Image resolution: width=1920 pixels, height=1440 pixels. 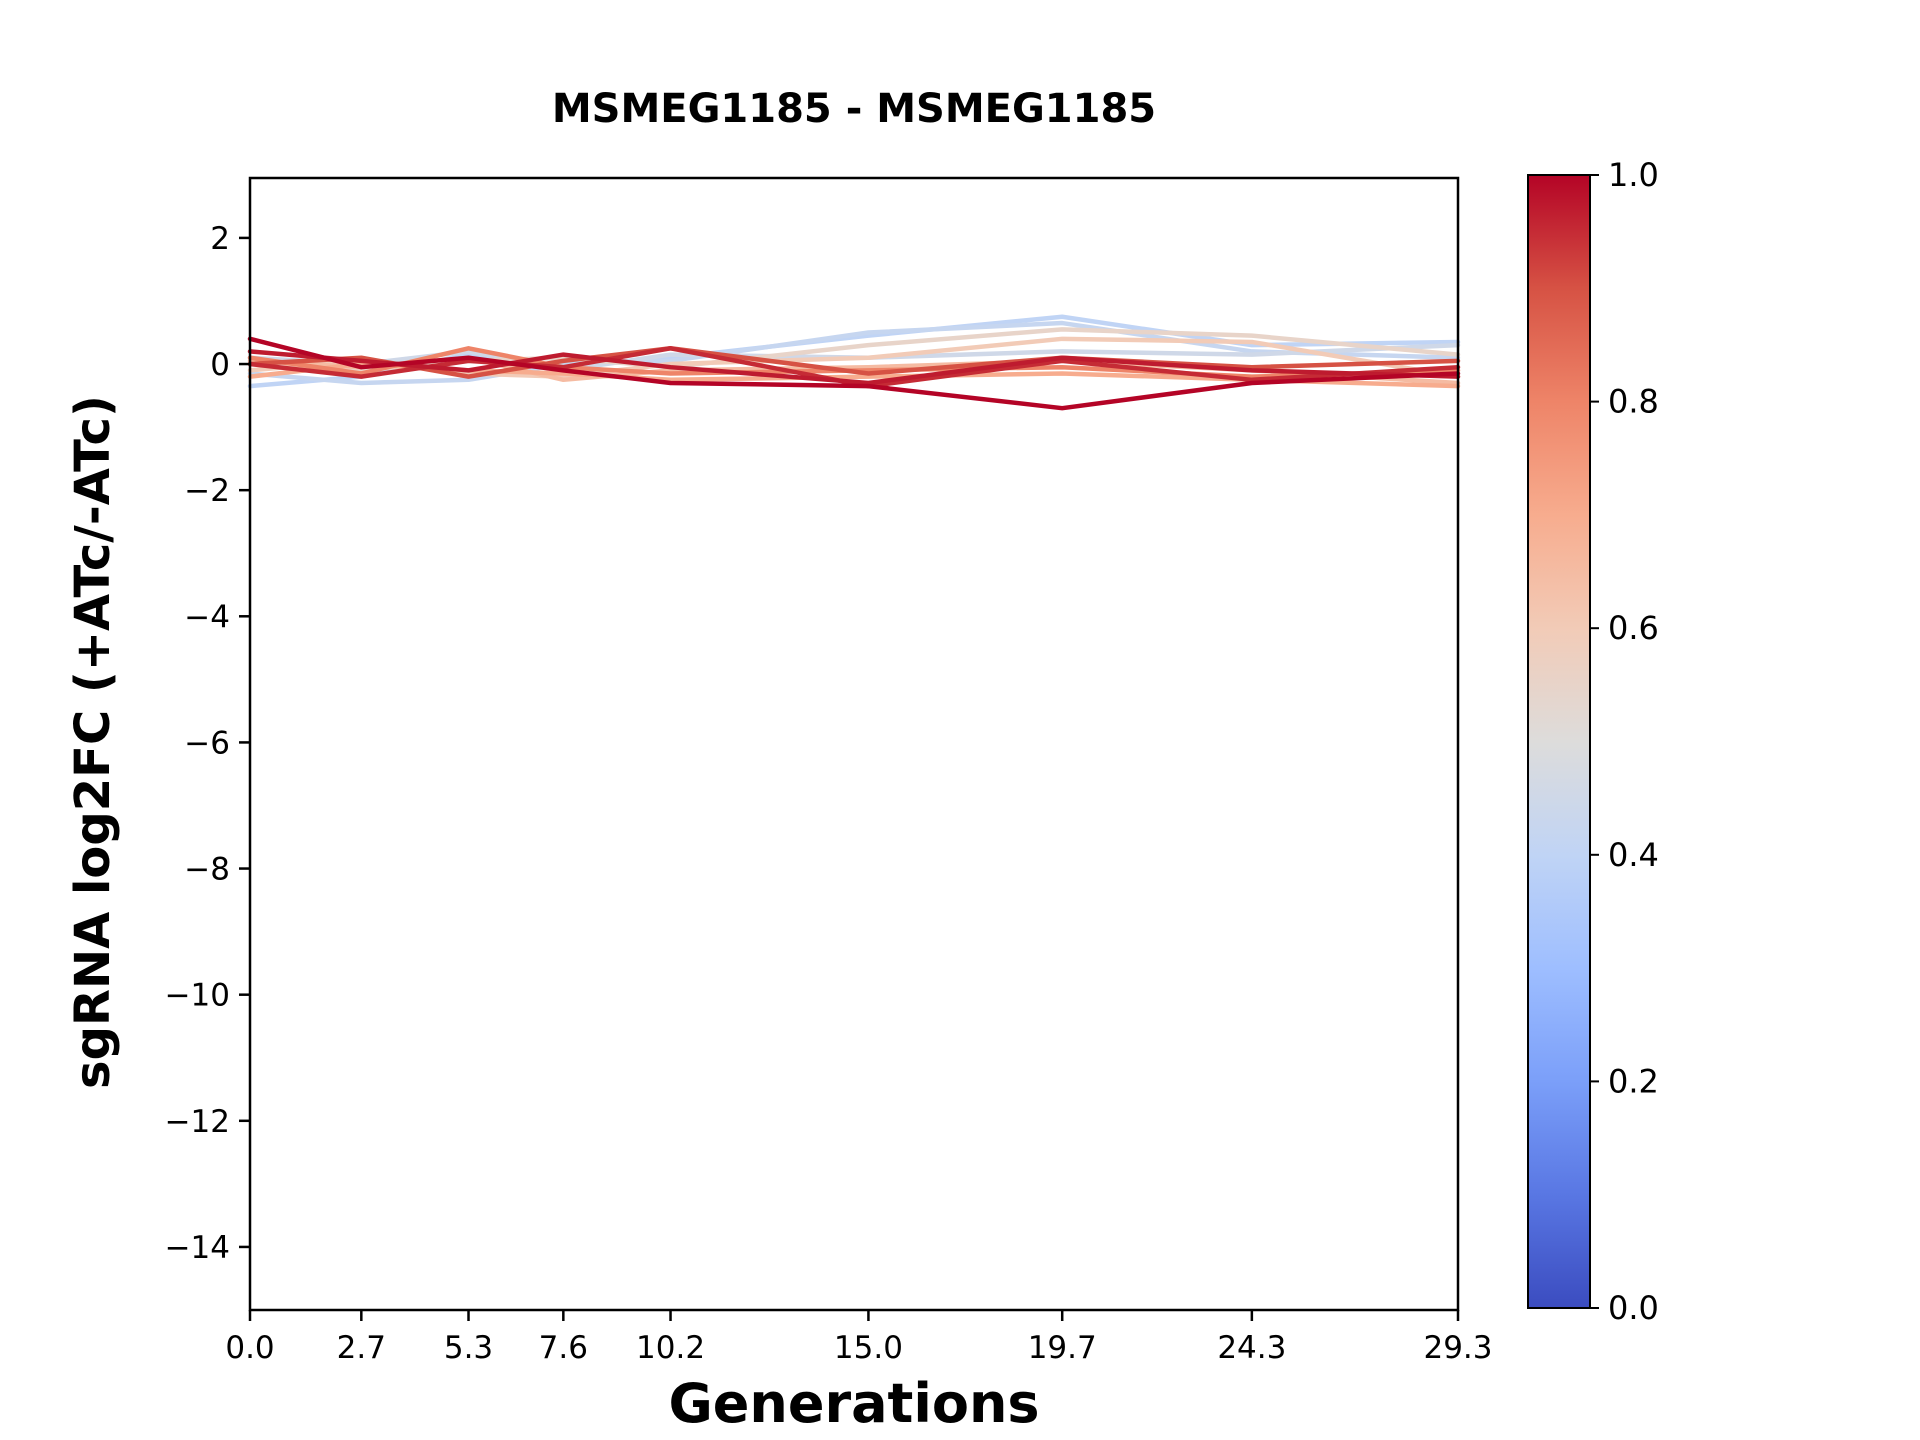 I want to click on x-tick-label: 2.7, so click(x=361, y=1348).